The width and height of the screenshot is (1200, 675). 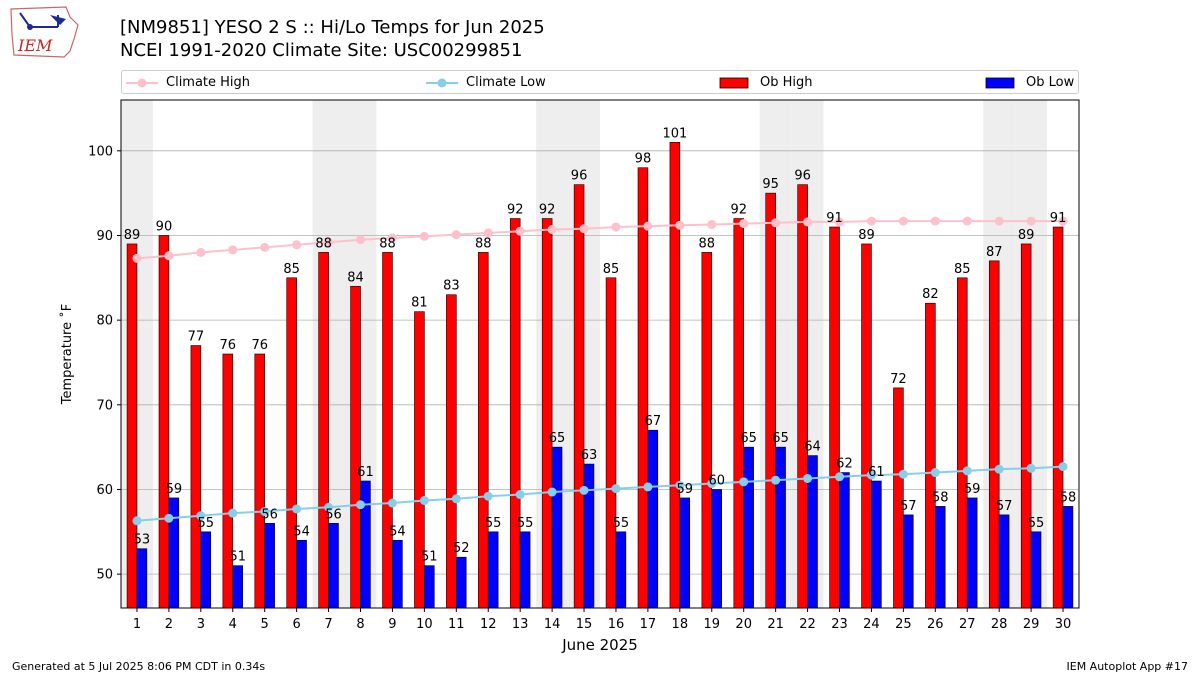 I want to click on label-ob-high-day-8: 84, so click(x=355, y=277).